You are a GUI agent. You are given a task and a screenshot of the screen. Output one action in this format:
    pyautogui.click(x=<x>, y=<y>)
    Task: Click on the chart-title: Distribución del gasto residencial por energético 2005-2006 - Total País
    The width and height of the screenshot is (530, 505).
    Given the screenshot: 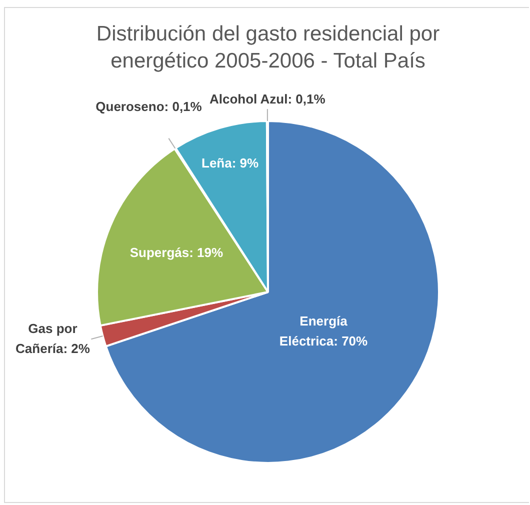 What is the action you would take?
    pyautogui.click(x=268, y=47)
    